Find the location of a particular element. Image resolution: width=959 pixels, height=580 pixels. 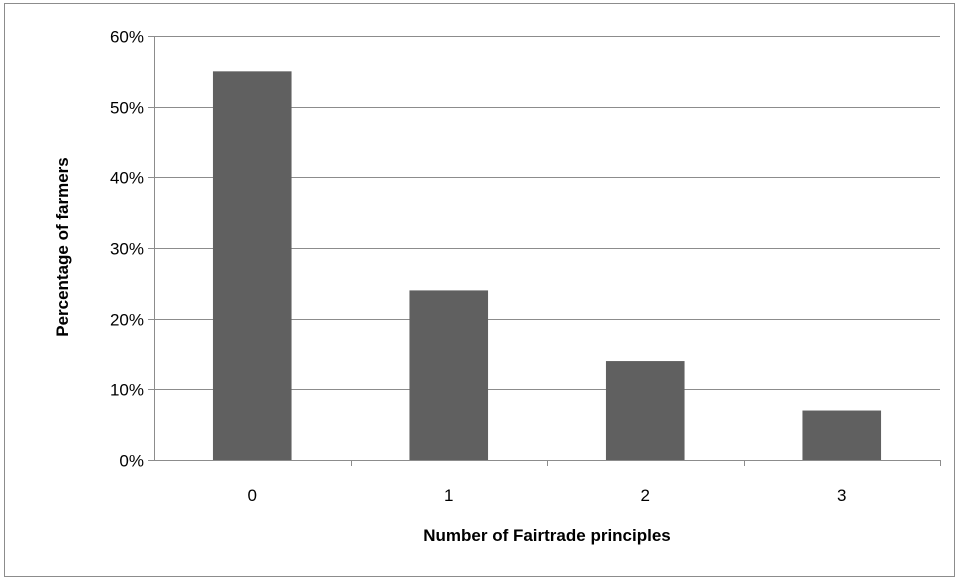

x-tick-label: 3 is located at coordinates (841, 495).